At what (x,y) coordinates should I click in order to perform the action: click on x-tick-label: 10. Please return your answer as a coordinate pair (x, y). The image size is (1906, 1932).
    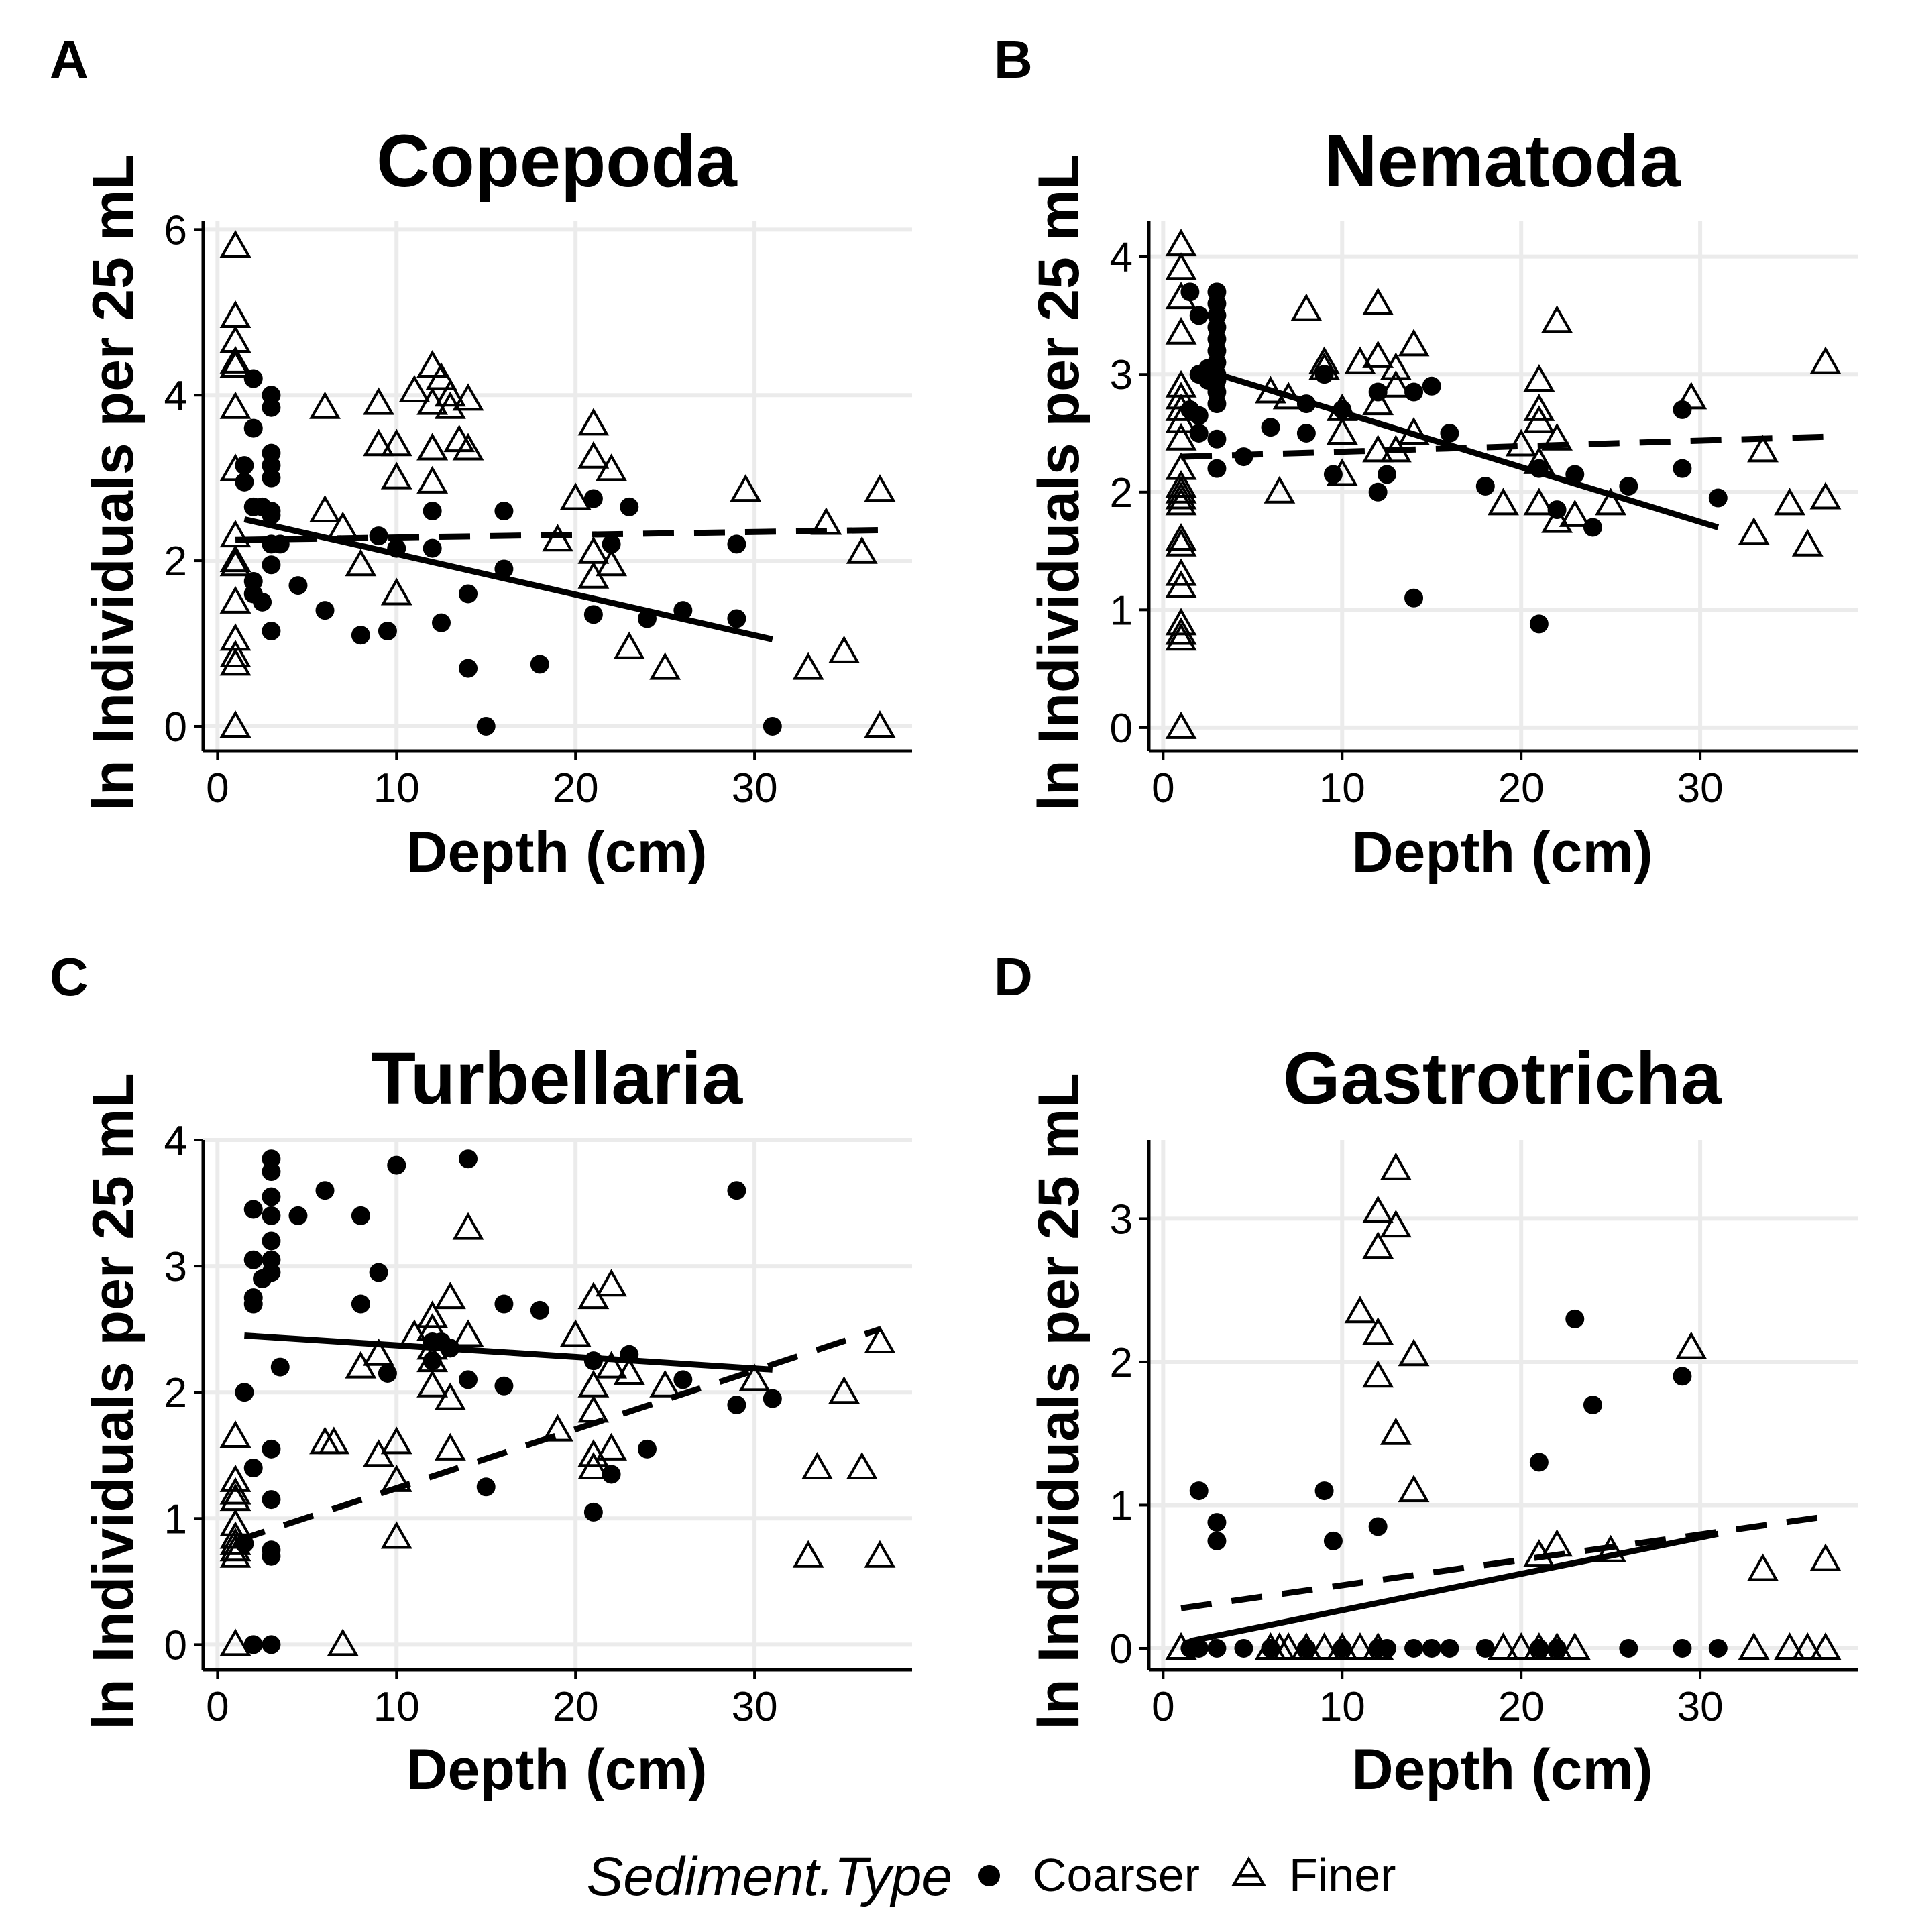
    Looking at the image, I should click on (1342, 788).